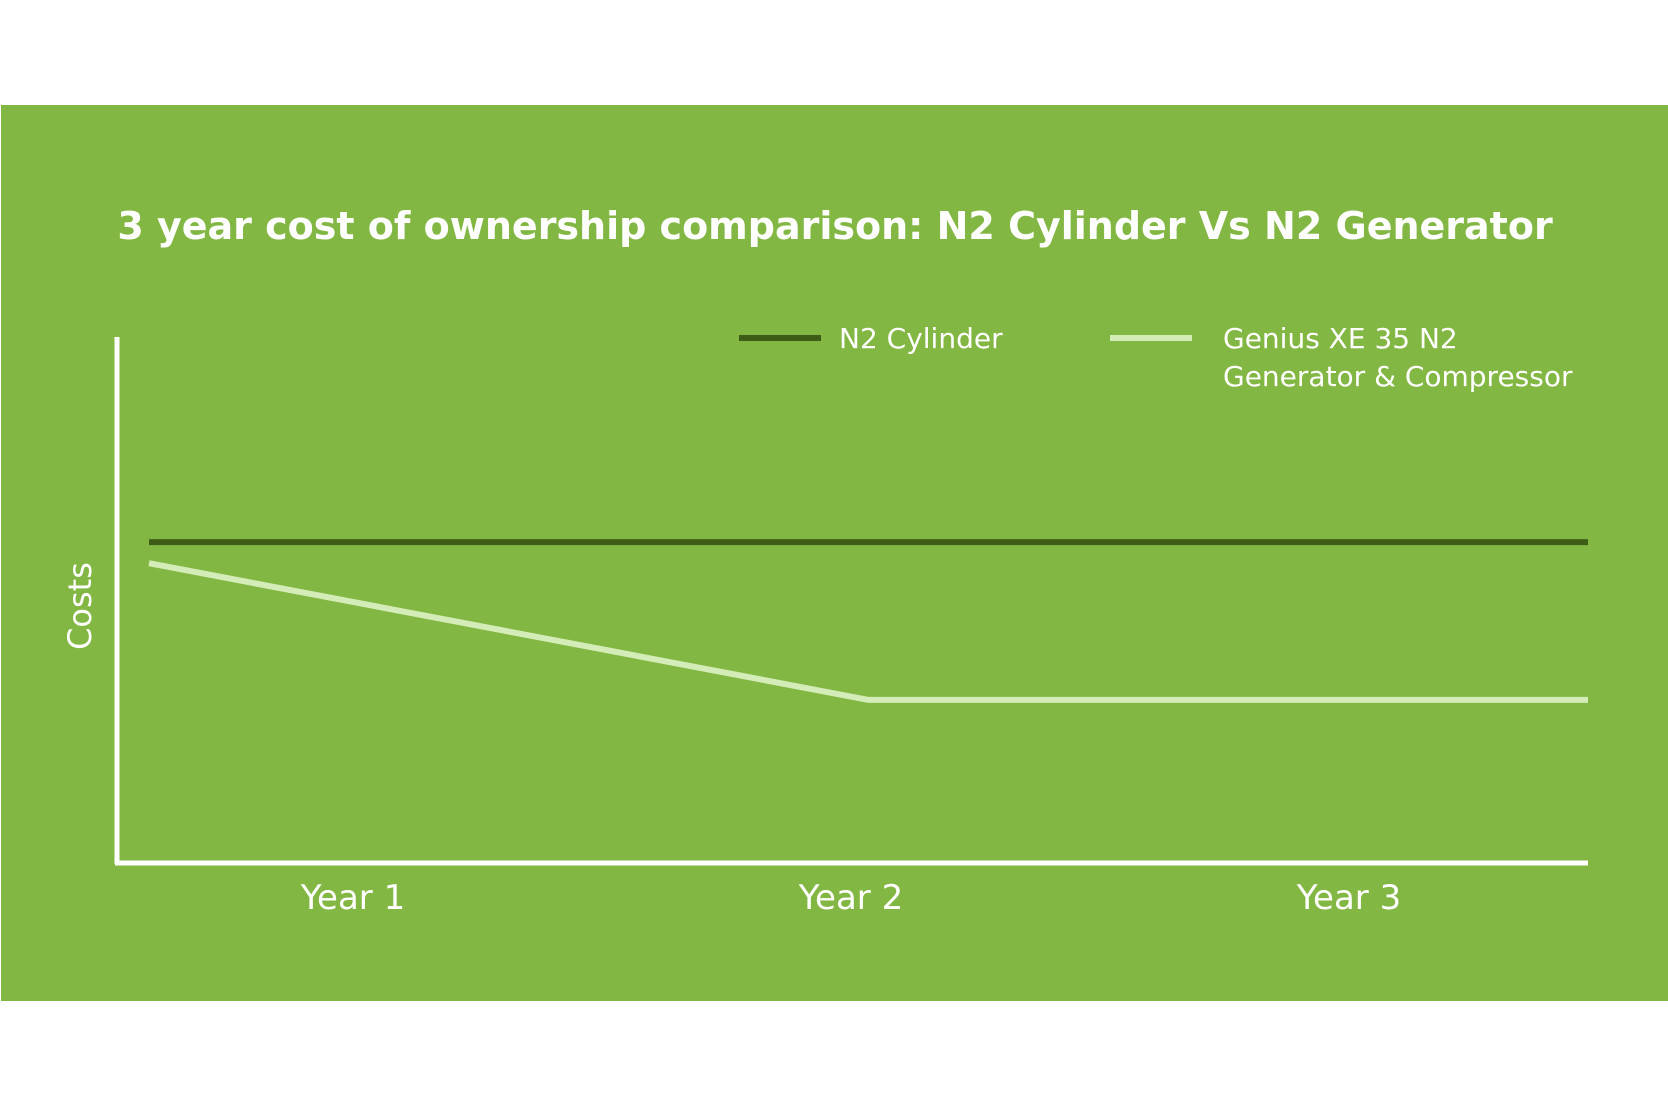 The width and height of the screenshot is (1668, 1105). What do you see at coordinates (921, 338) in the screenshot?
I see `legend-label-n2-cylinder: N2 Cylinder` at bounding box center [921, 338].